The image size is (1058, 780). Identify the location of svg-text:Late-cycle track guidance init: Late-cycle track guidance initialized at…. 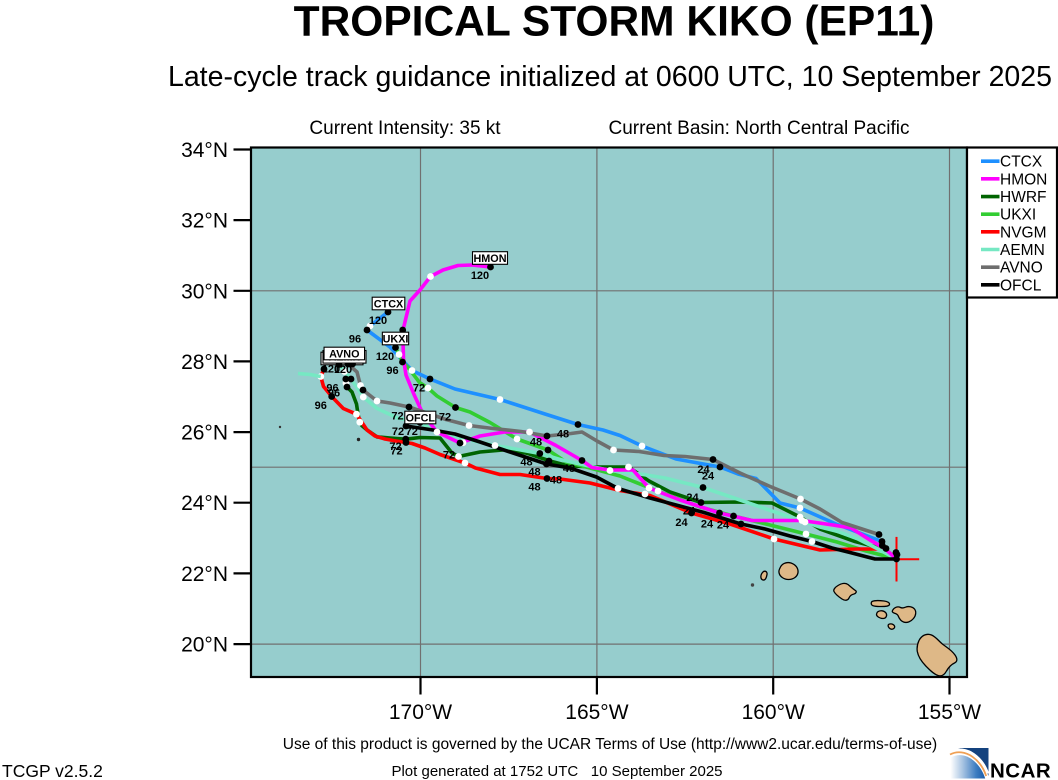
(610, 77).